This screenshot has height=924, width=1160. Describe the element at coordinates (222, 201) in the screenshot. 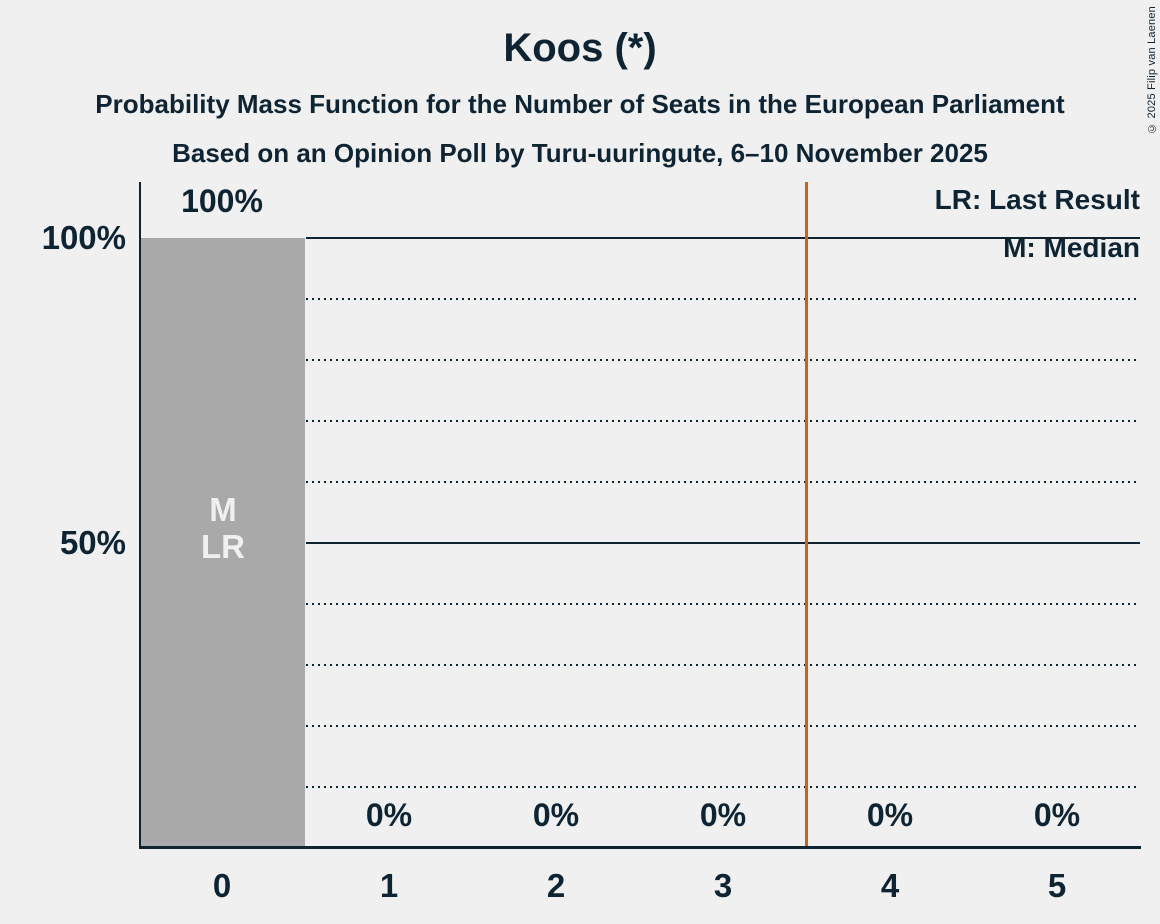

I see `value-label-seats-0: 100%` at that location.